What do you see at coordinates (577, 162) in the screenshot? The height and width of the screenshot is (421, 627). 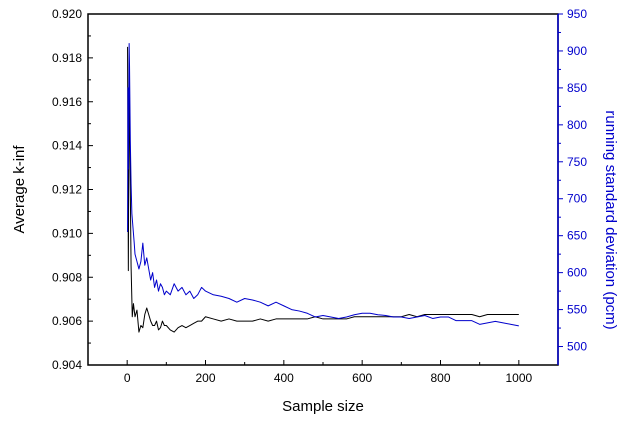 I see `y-right-tick-label: 750` at bounding box center [577, 162].